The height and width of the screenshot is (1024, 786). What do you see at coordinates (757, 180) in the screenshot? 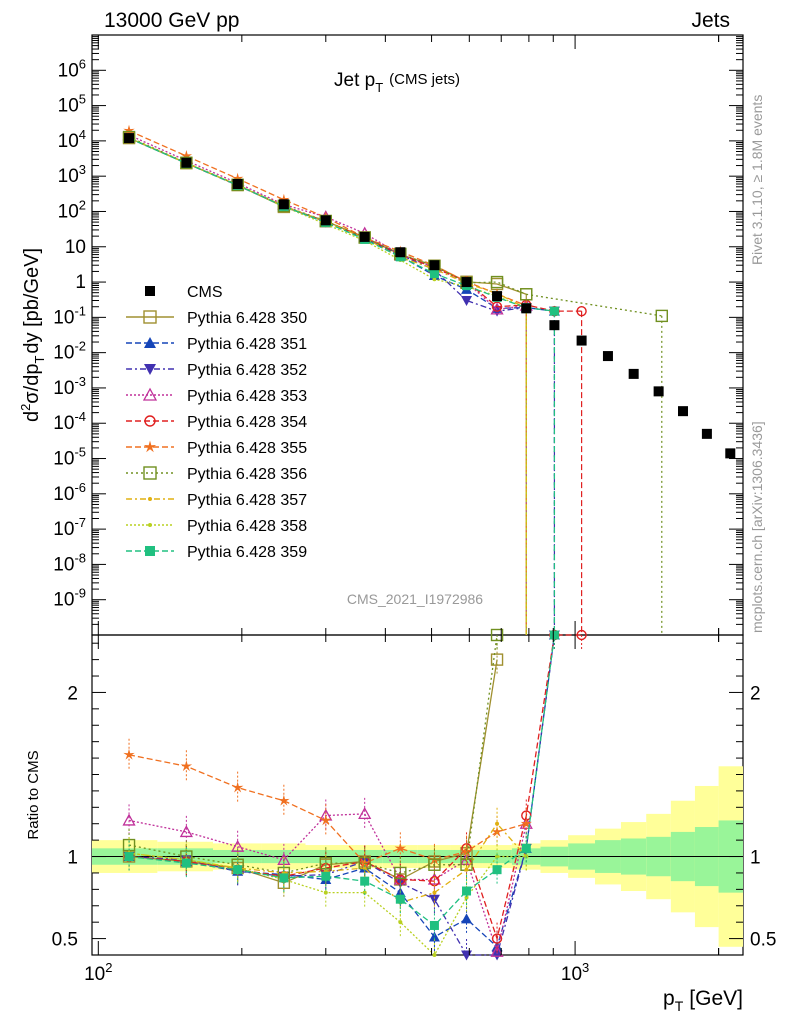
I see `rivet-label: Rivet 3.1.10, ≥ 1.8M events` at bounding box center [757, 180].